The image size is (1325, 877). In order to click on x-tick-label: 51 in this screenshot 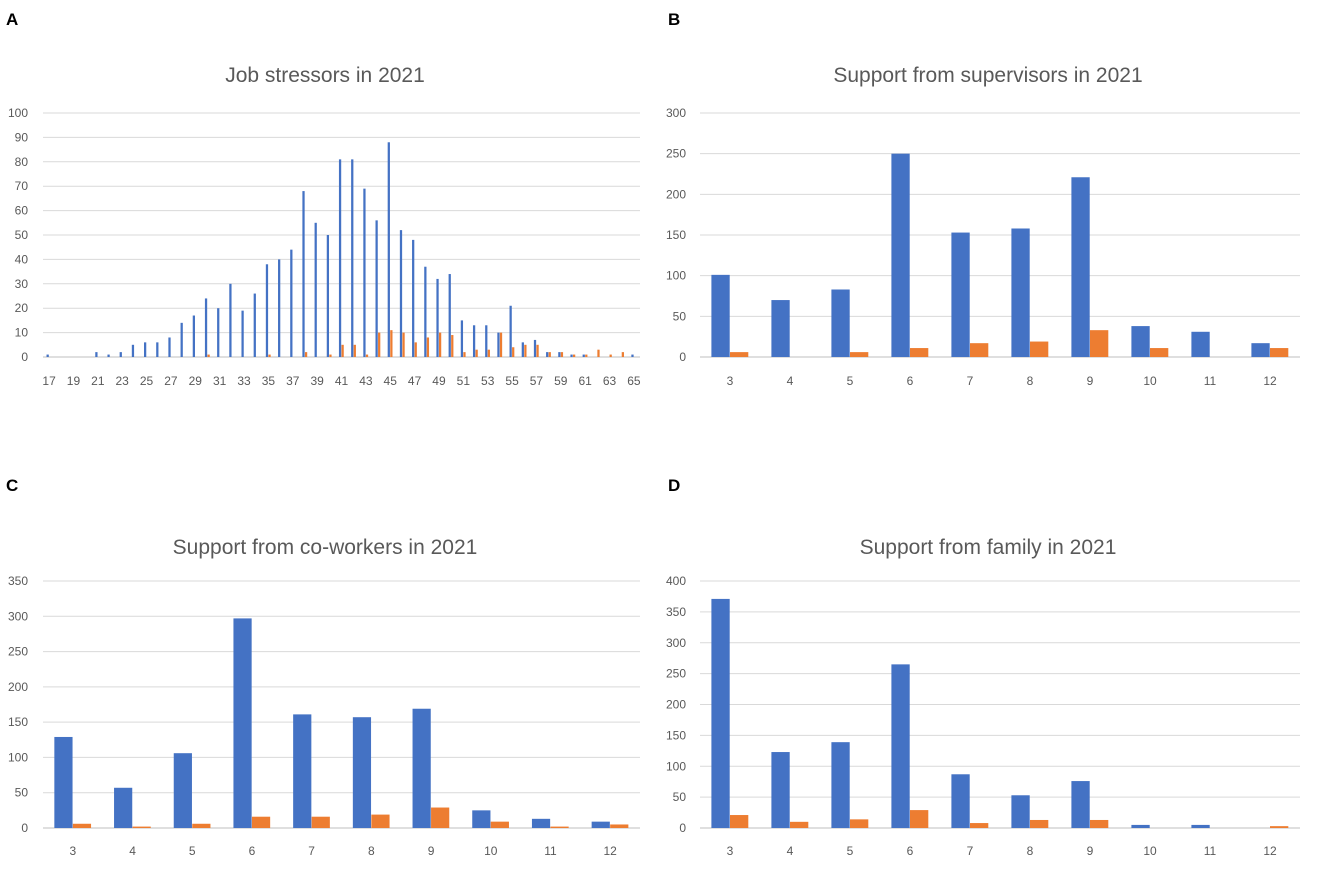, I will do `click(464, 381)`.